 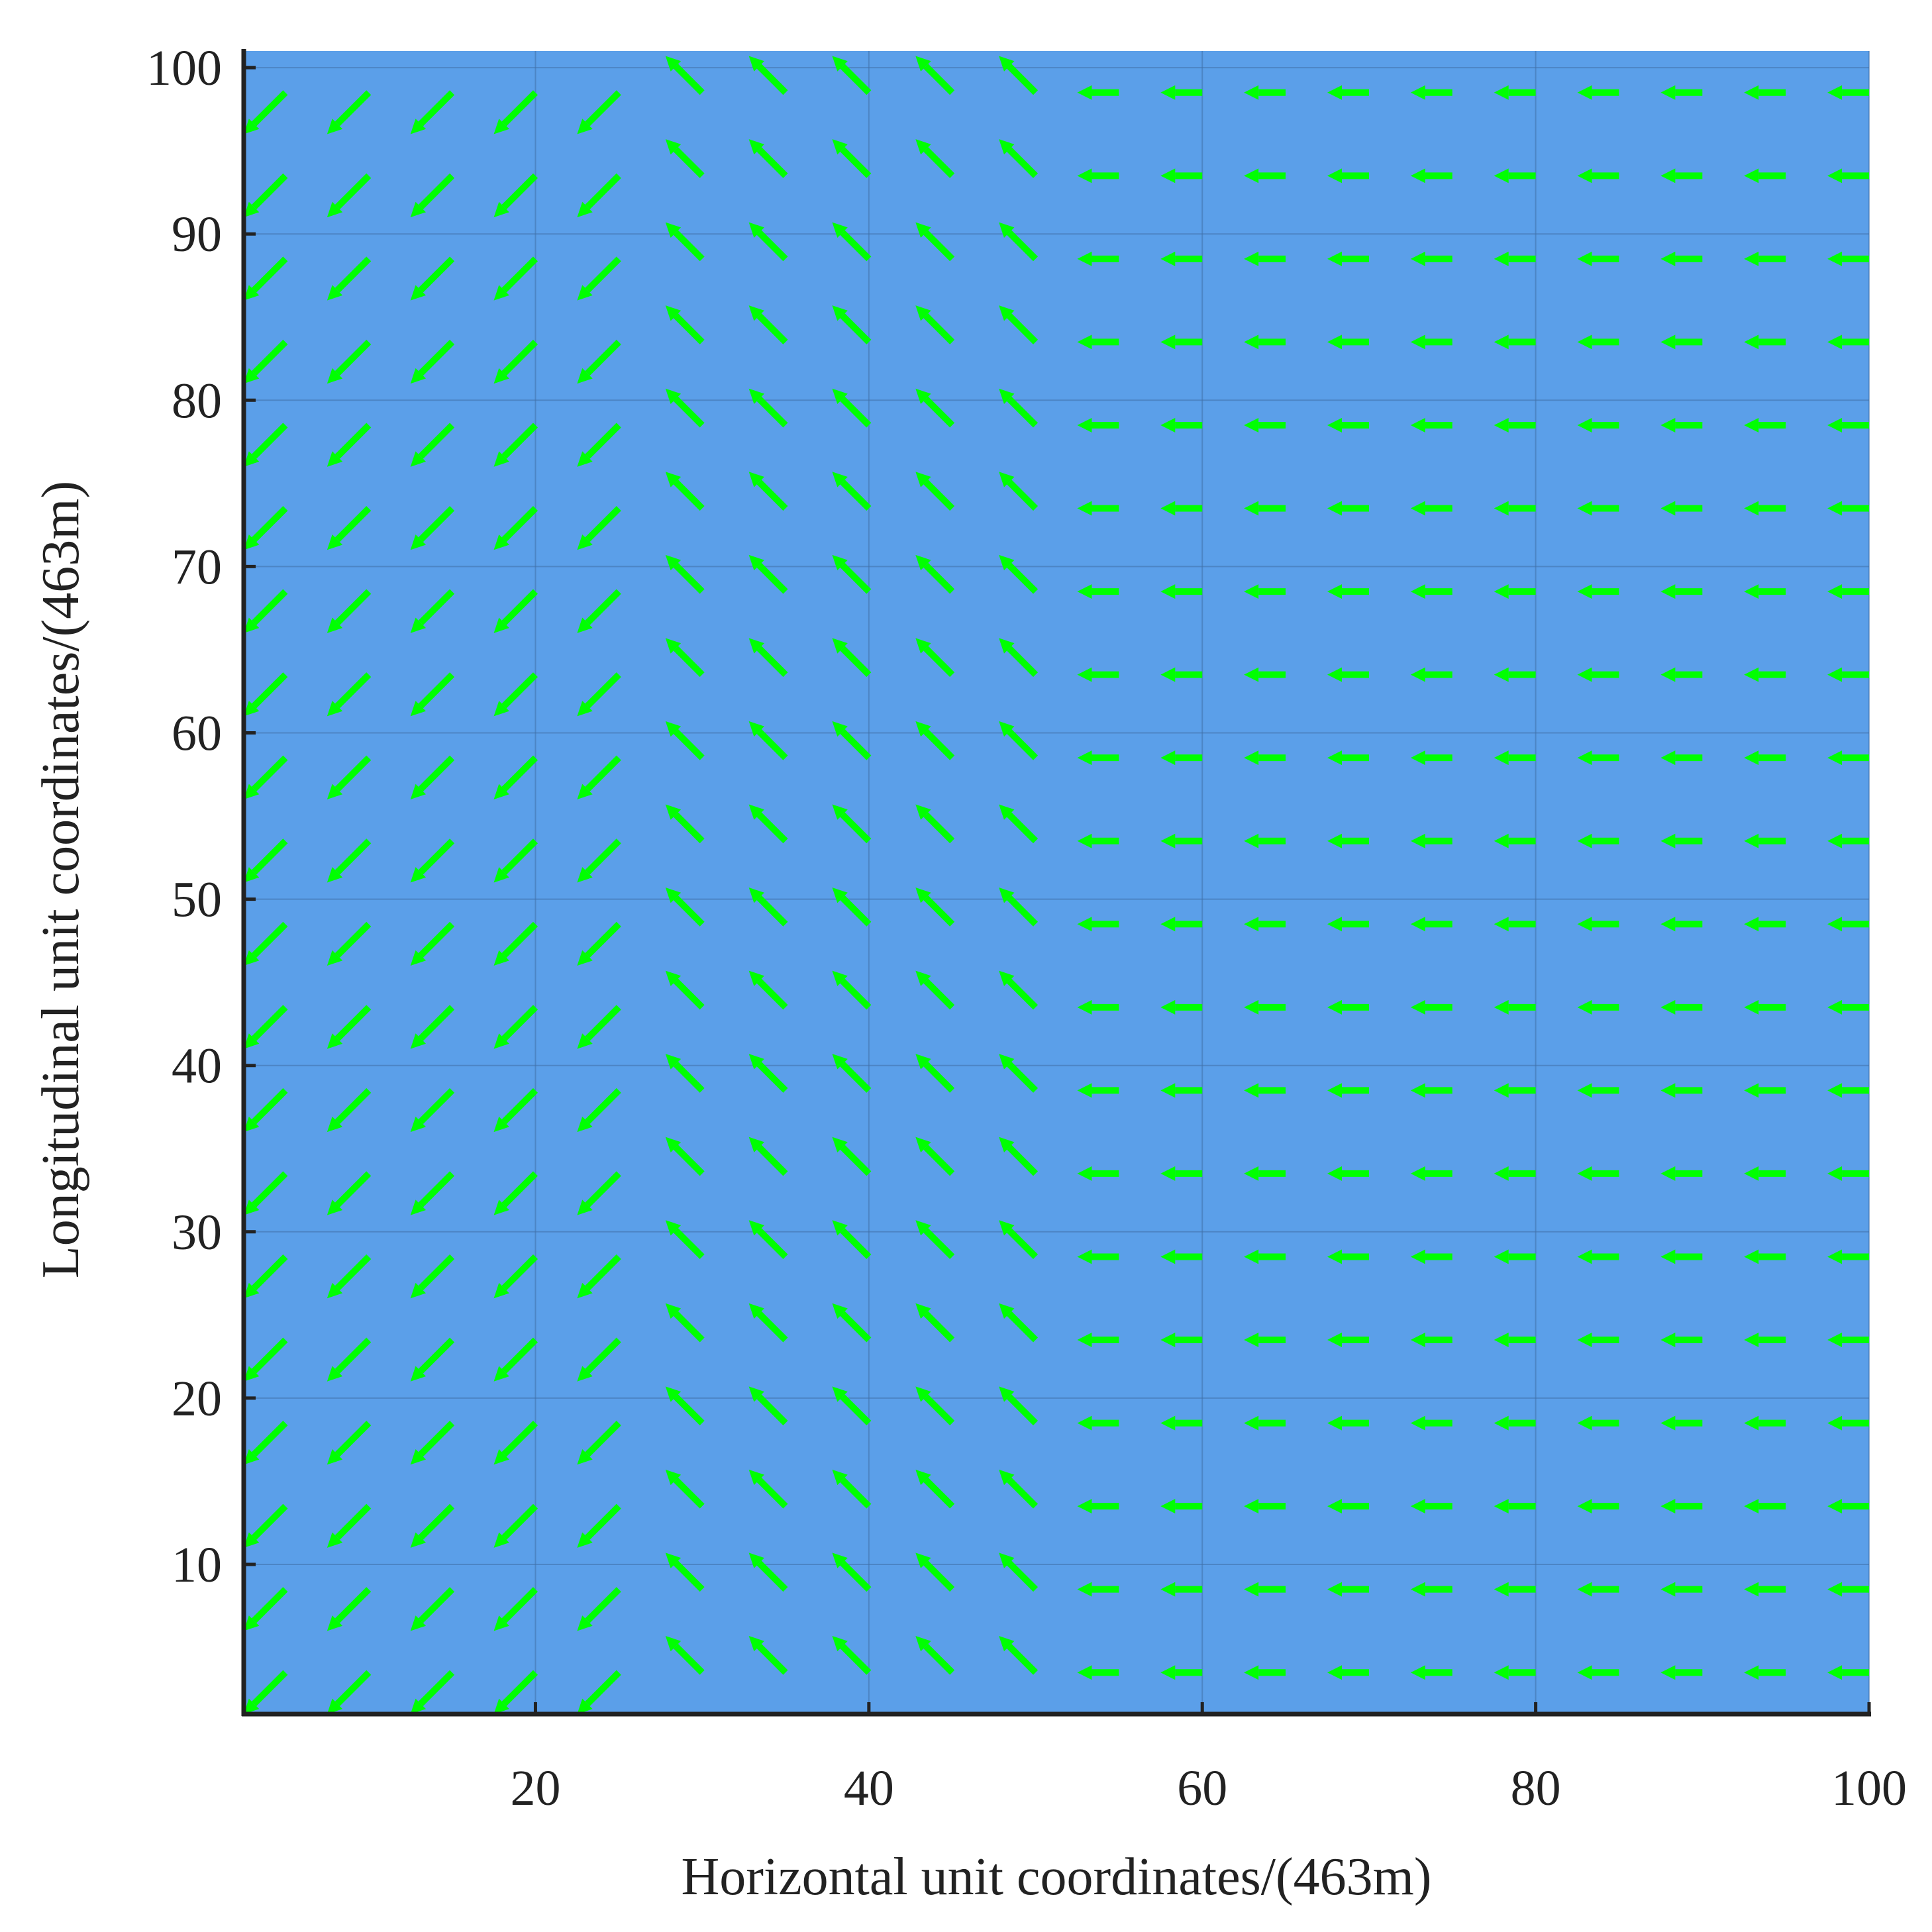 I want to click on y-tick-label: 100, so click(x=184, y=68).